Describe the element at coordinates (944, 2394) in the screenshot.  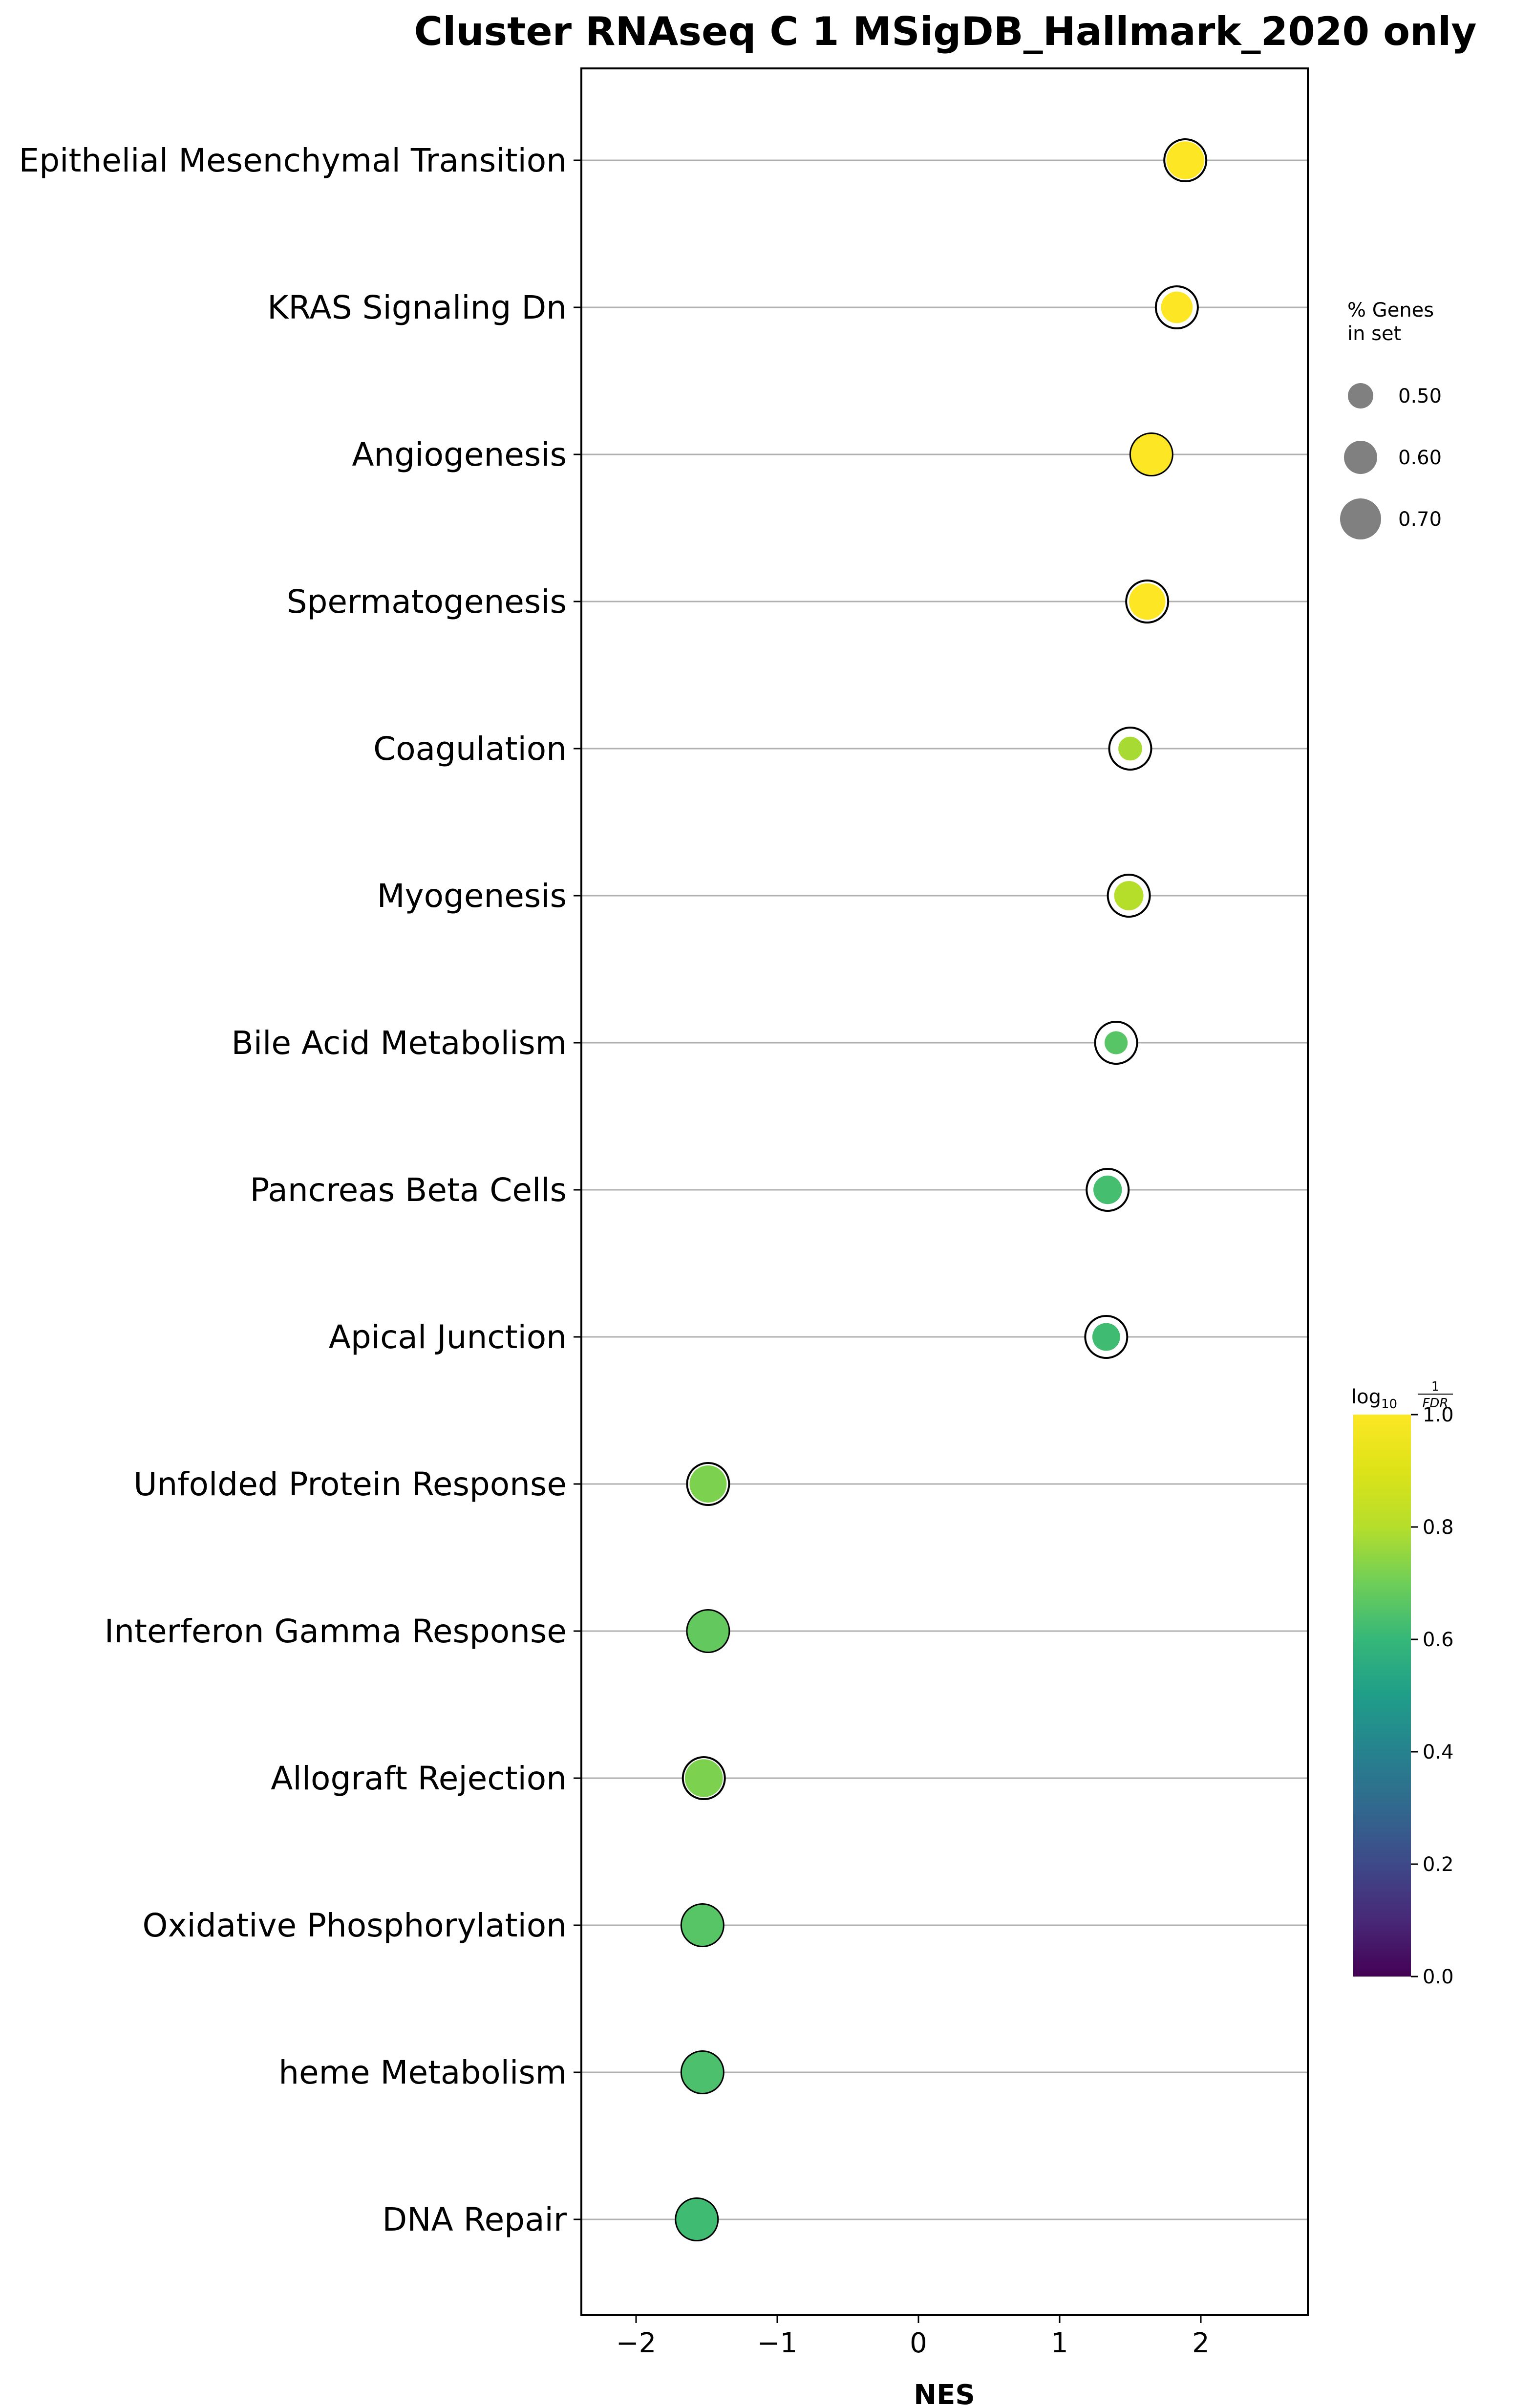
I see `x-axis-label: NES` at that location.